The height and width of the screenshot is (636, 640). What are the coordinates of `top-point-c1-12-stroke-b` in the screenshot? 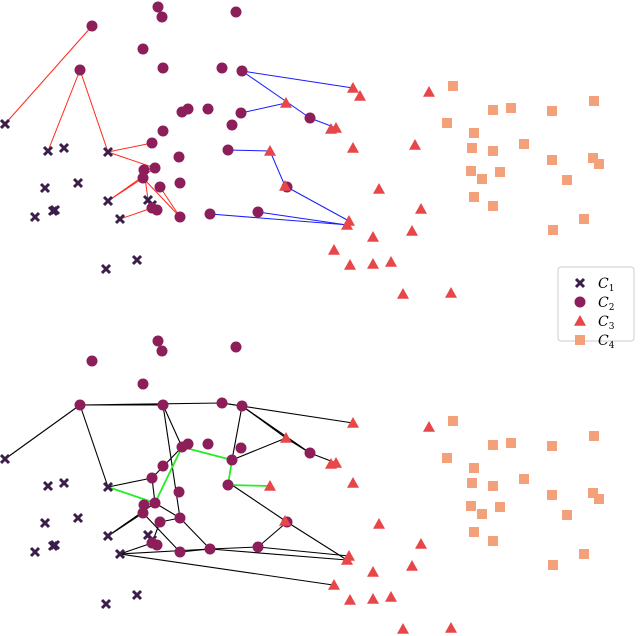 It's located at (120, 219).